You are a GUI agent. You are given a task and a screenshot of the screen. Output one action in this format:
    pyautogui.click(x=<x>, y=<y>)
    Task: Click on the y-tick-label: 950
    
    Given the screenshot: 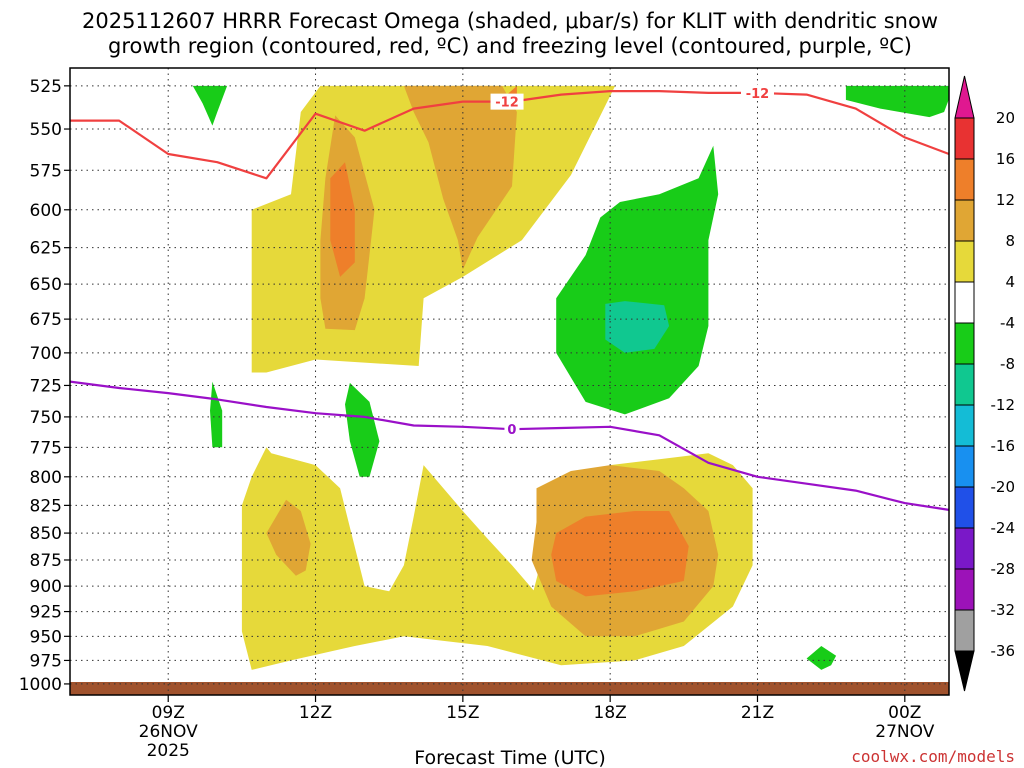 What is the action you would take?
    pyautogui.click(x=46, y=637)
    